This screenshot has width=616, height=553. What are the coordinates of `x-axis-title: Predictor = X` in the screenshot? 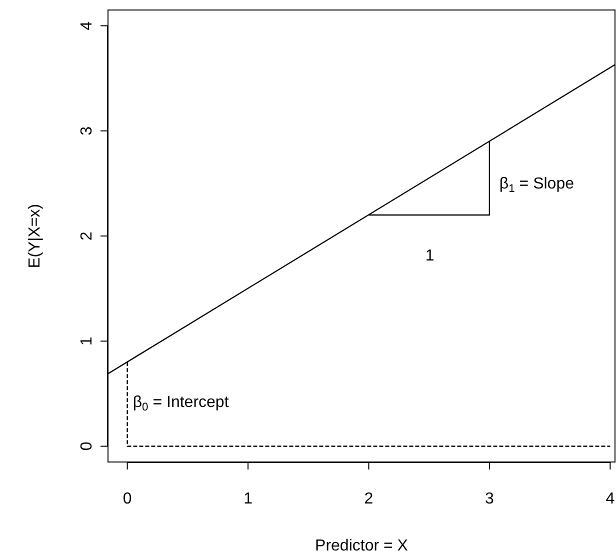 It's located at (361, 545).